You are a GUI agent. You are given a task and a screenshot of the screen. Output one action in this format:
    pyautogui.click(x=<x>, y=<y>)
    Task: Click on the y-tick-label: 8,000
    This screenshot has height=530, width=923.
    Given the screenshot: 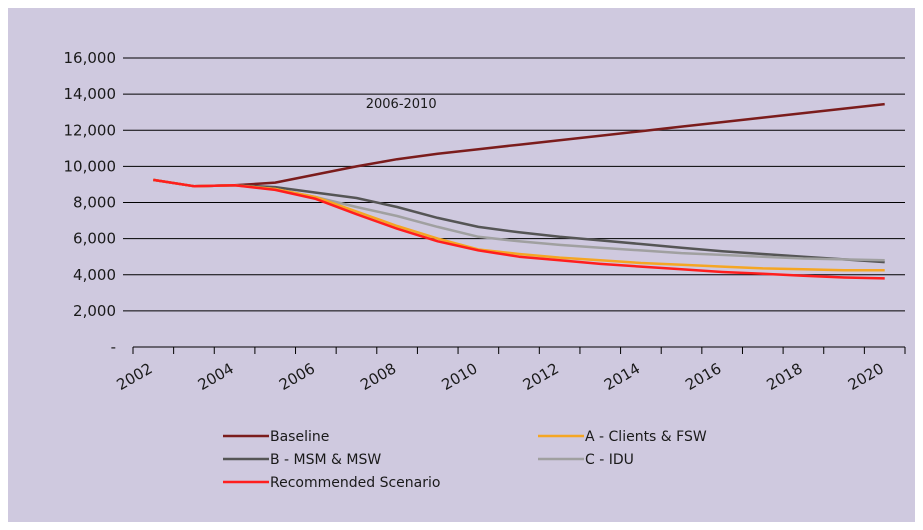 What is the action you would take?
    pyautogui.click(x=94, y=203)
    